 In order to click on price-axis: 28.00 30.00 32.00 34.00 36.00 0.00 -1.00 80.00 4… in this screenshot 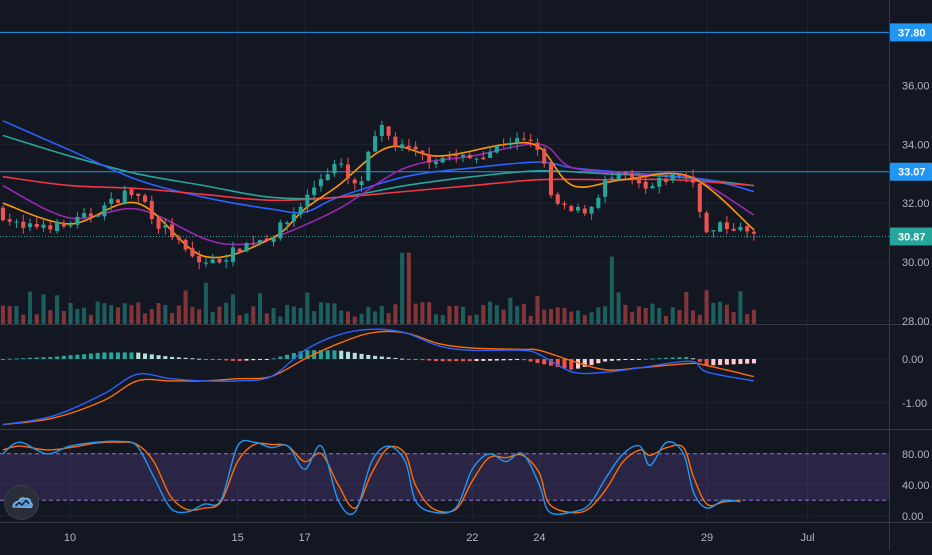, I will do `click(911, 273)`.